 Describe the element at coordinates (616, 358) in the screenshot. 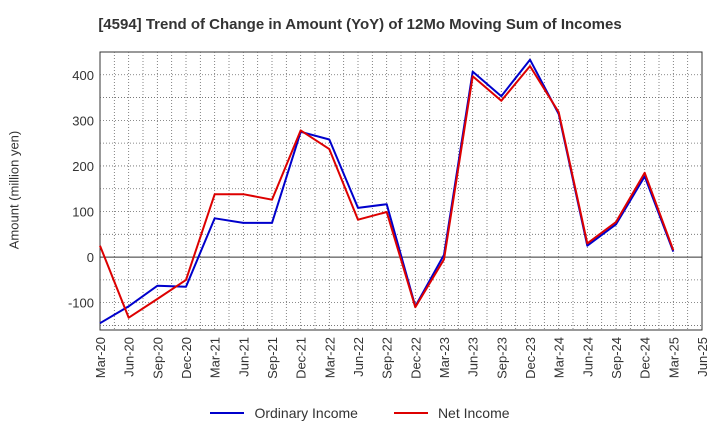

I see `x-tick-label: Sep-24` at that location.